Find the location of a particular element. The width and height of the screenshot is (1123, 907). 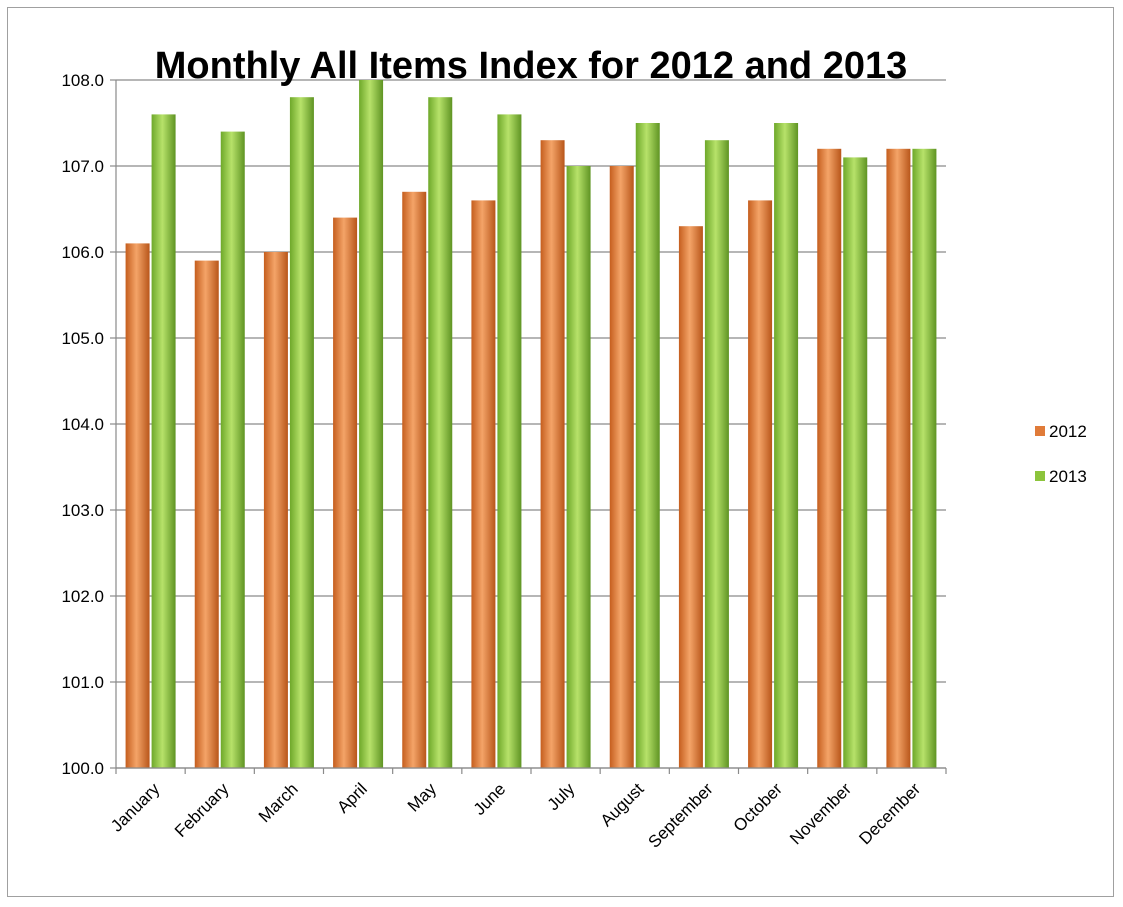

bar-2012-november is located at coordinates (829, 458).